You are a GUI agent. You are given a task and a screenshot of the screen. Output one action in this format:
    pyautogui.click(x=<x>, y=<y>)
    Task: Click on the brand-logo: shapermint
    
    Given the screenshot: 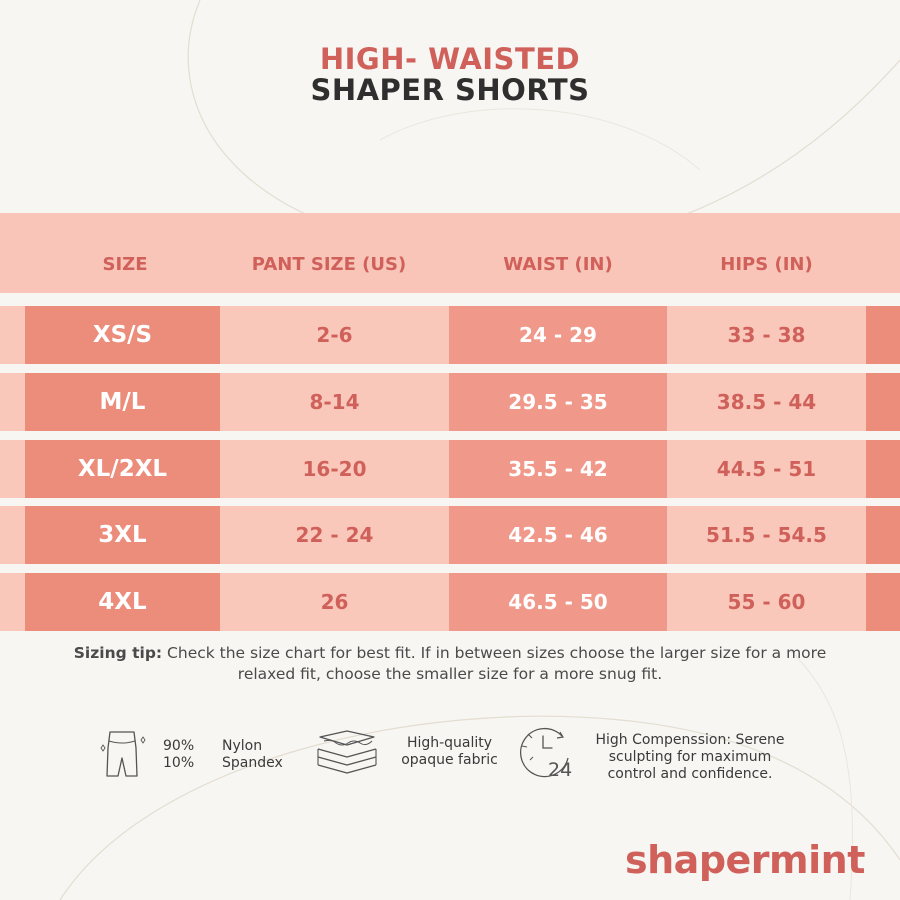 What is the action you would take?
    pyautogui.click(x=745, y=860)
    